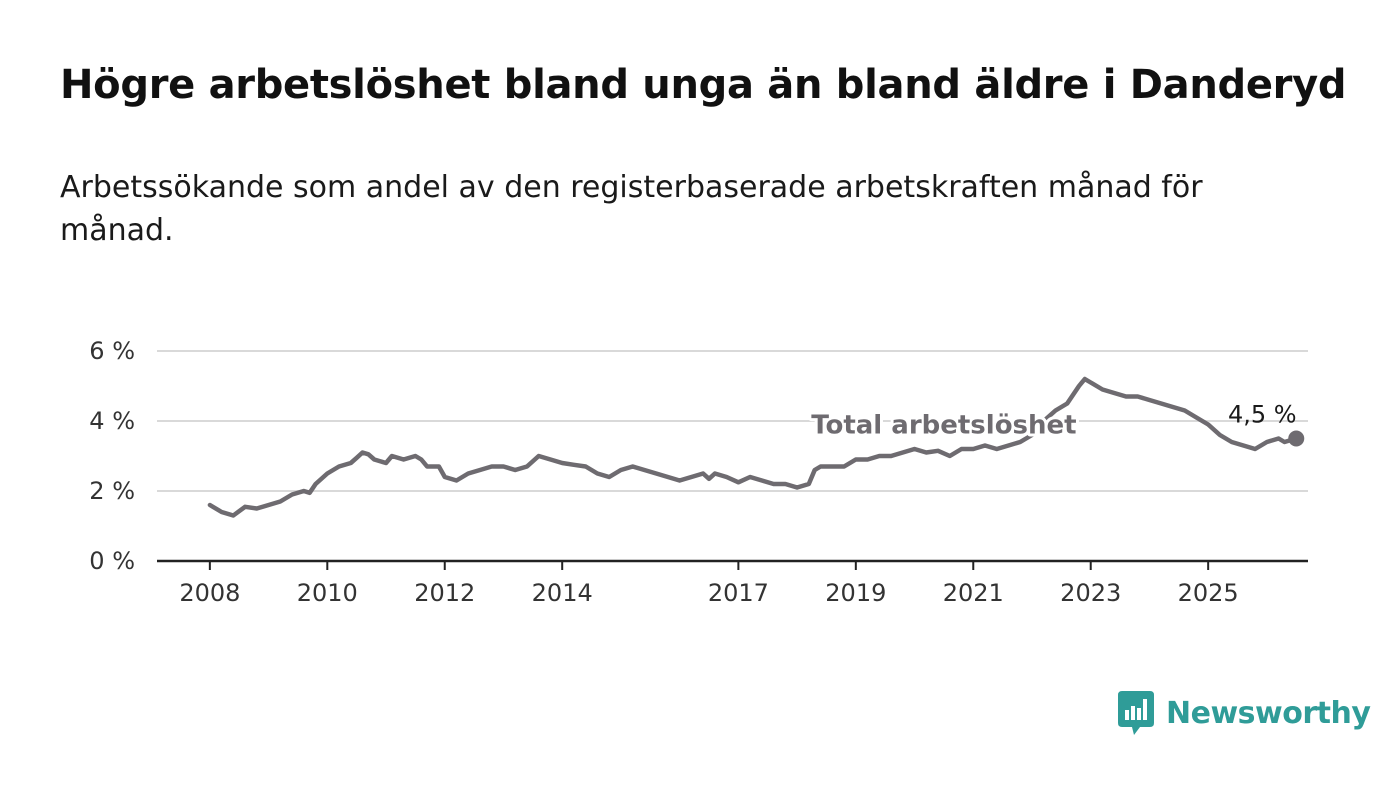  Describe the element at coordinates (1208, 593) in the screenshot. I see `x-tick-label: 2025` at that location.